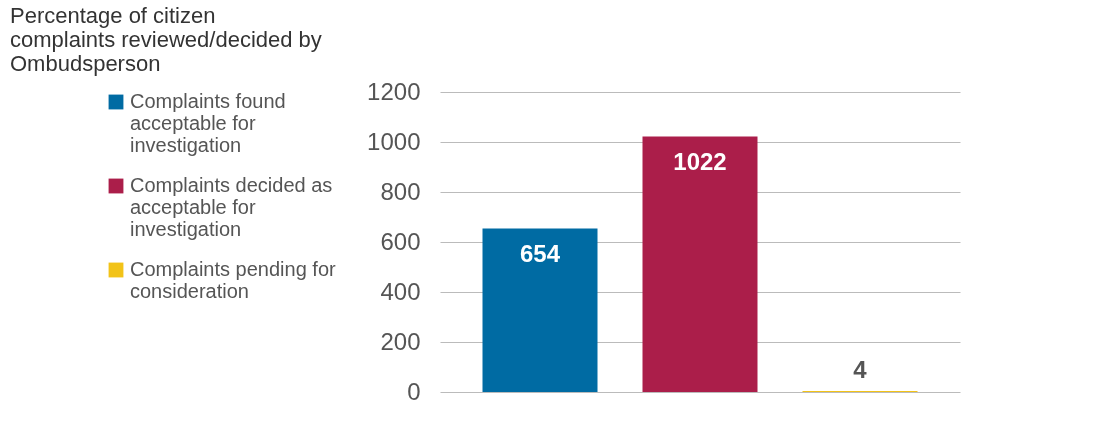 The image size is (1093, 432). Describe the element at coordinates (231, 207) in the screenshot. I see `legend-label: Complaints decided as acceptable for investigation` at that location.